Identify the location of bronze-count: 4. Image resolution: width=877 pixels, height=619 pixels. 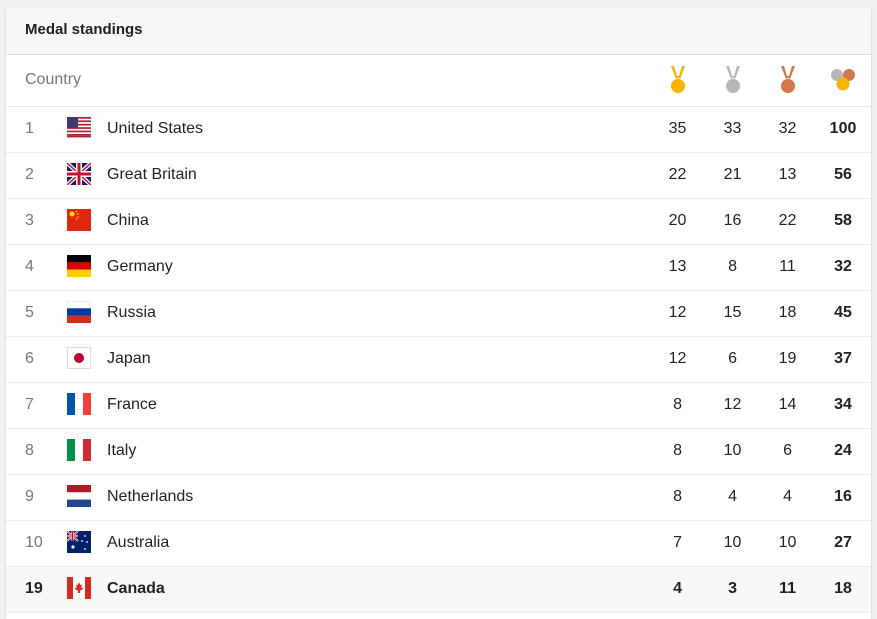
(787, 496).